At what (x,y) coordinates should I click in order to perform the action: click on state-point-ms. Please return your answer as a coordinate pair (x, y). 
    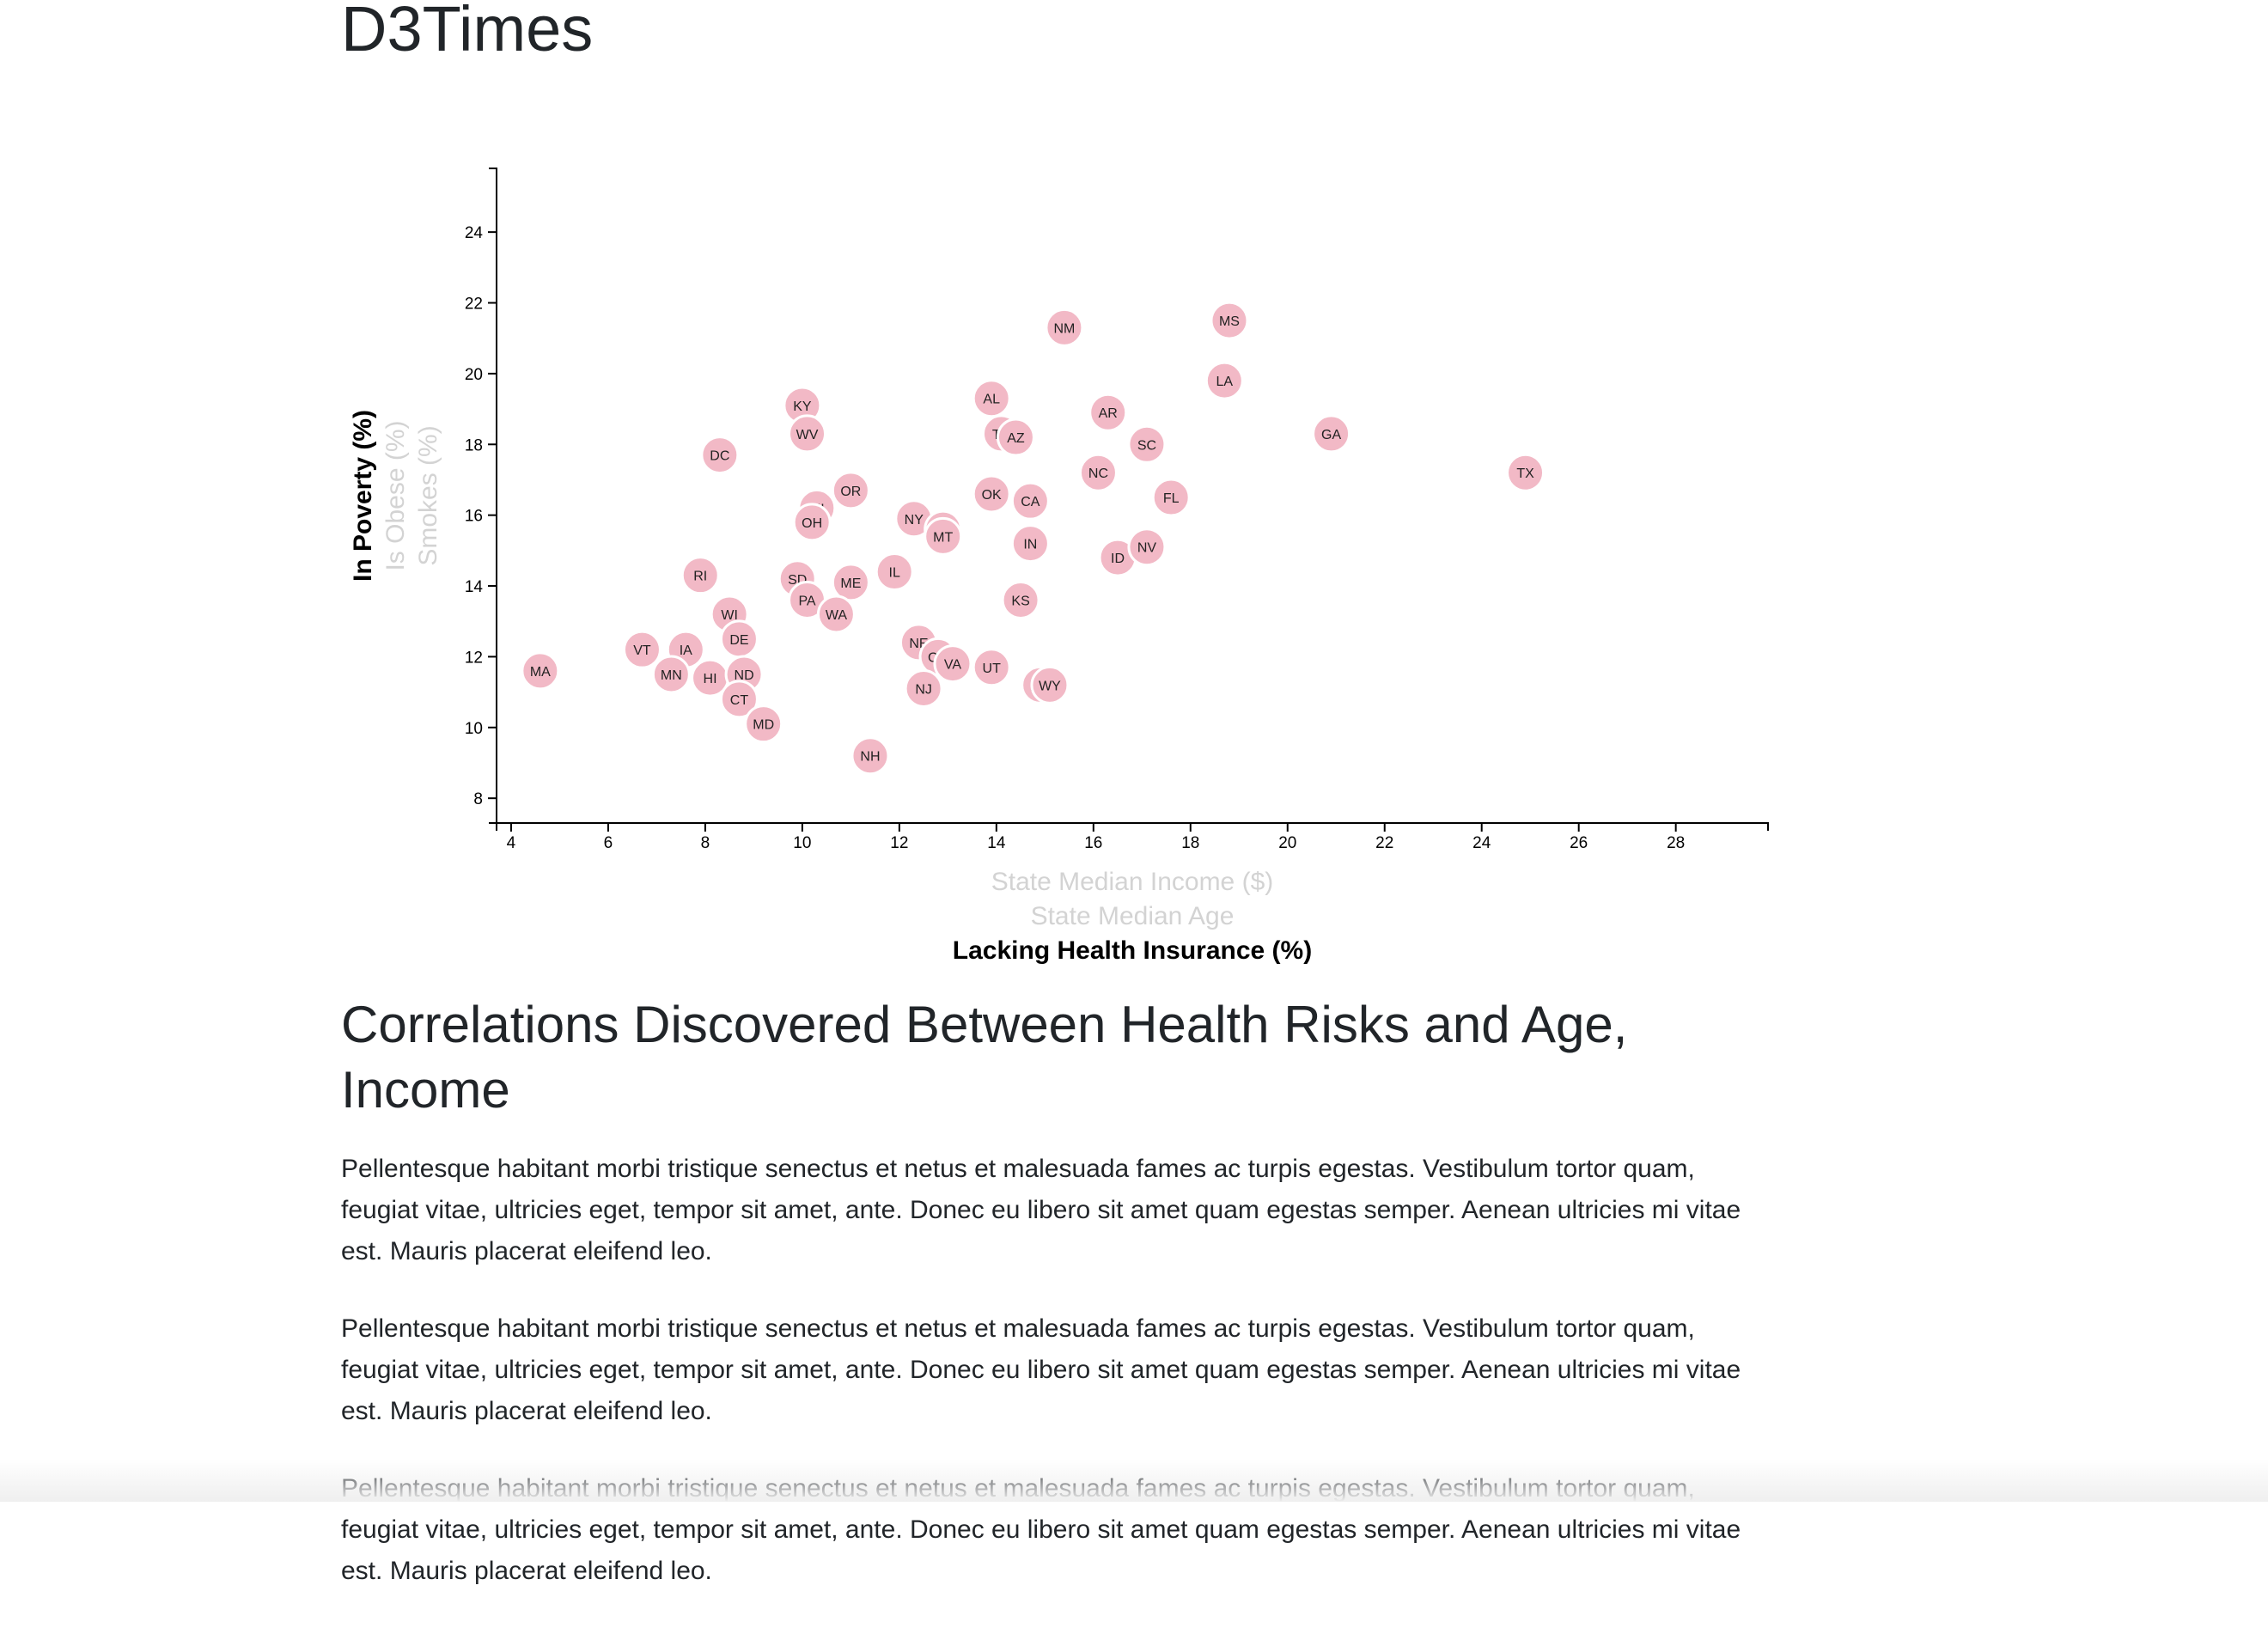
    Looking at the image, I should click on (1229, 320).